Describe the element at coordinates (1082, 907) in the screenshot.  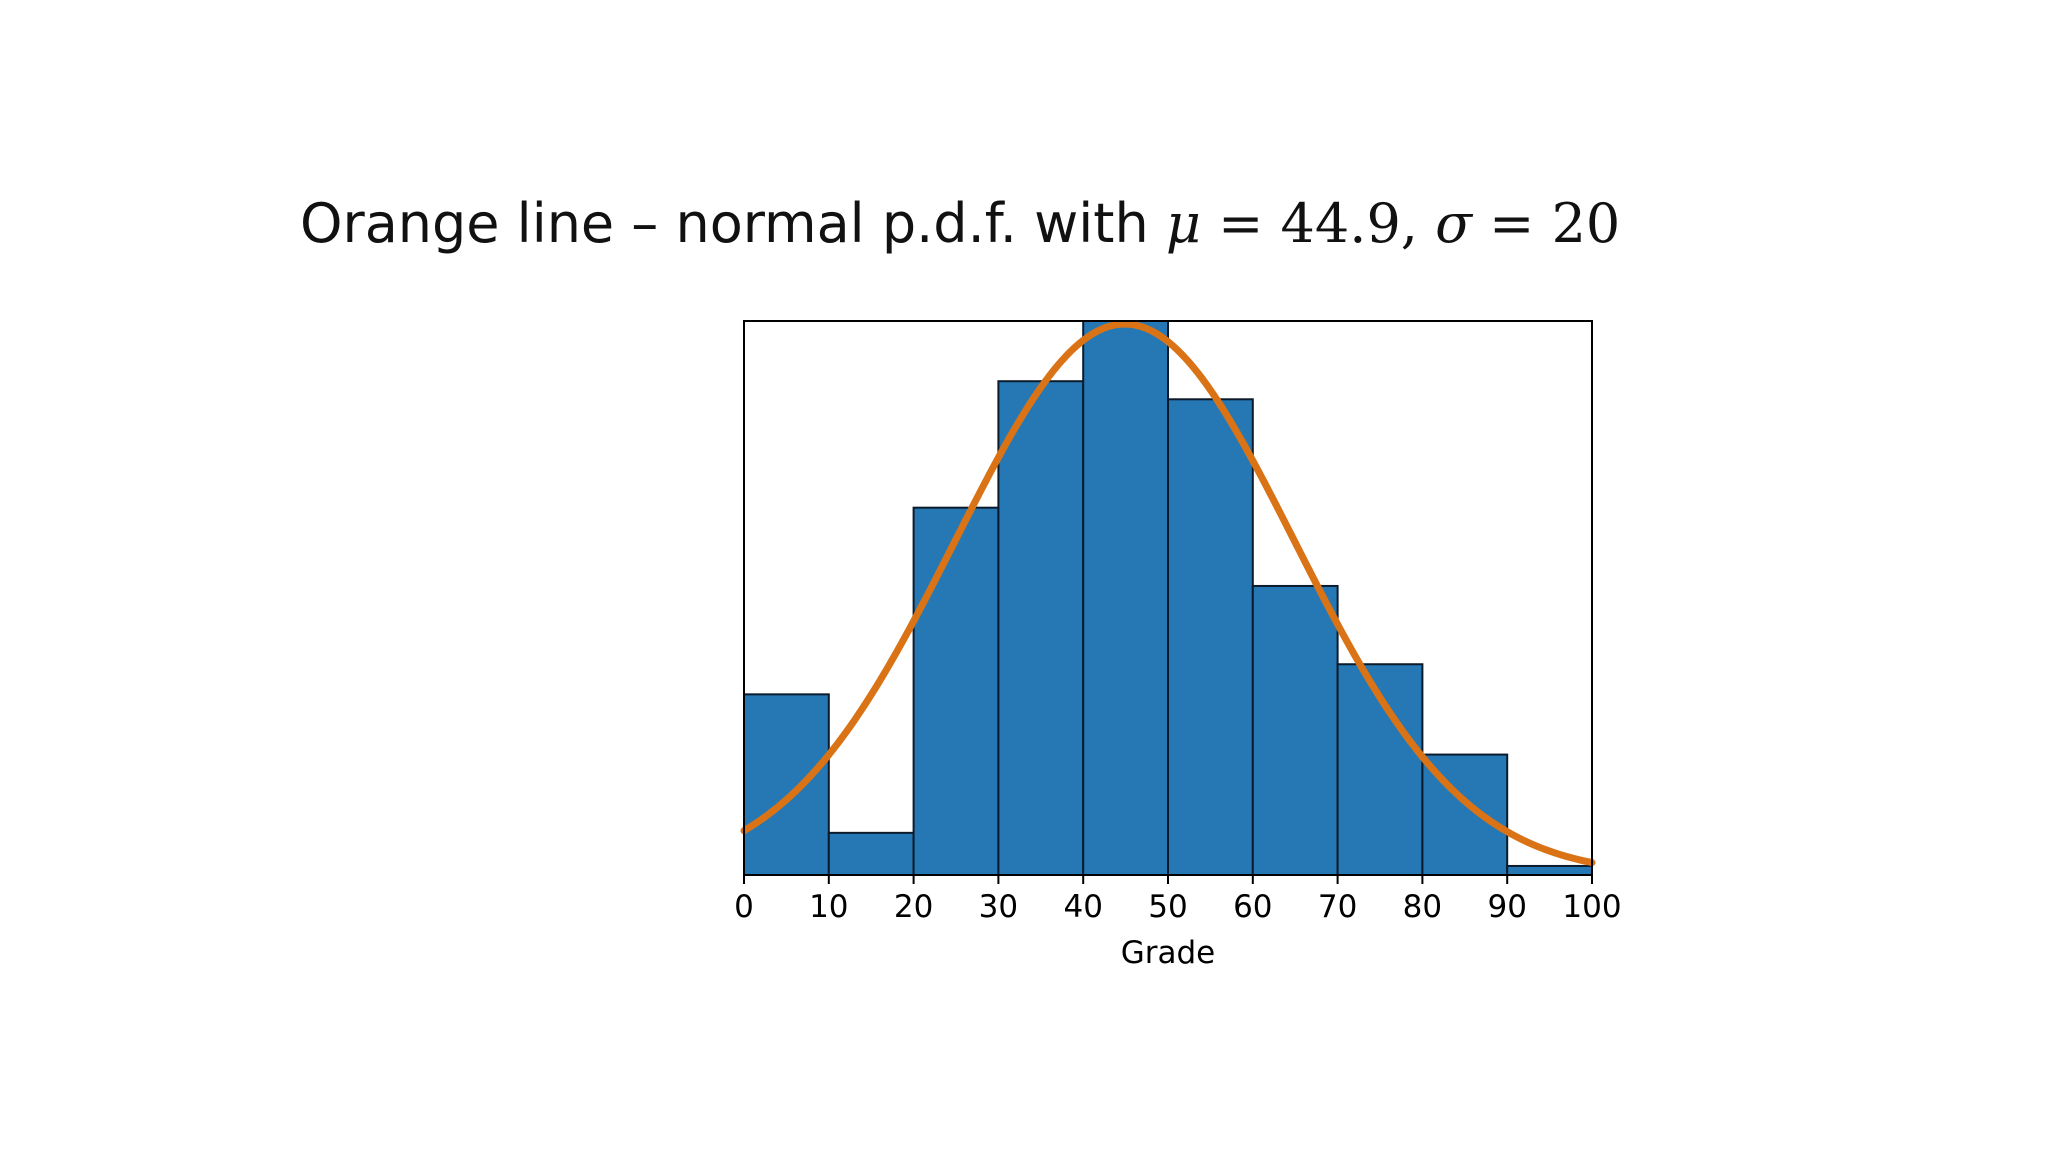
I see `x-tick-label: 40` at that location.